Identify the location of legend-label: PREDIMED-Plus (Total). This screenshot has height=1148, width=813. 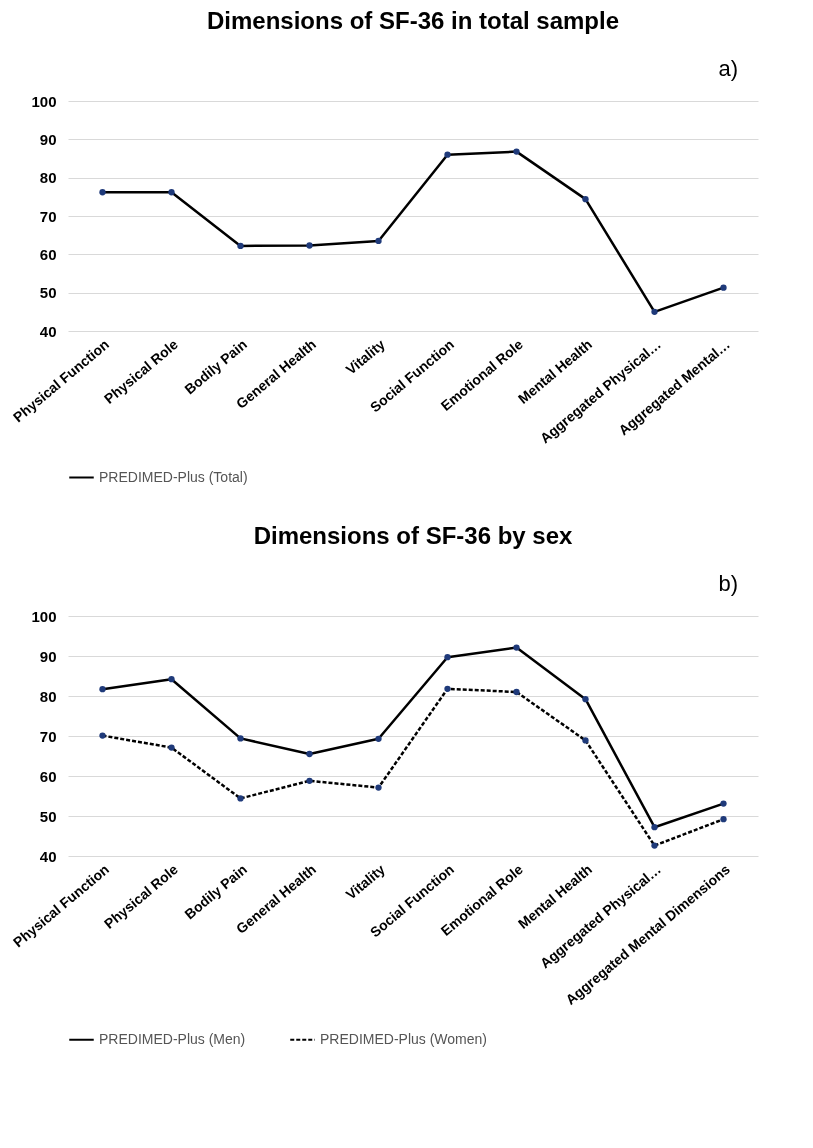
(173, 476).